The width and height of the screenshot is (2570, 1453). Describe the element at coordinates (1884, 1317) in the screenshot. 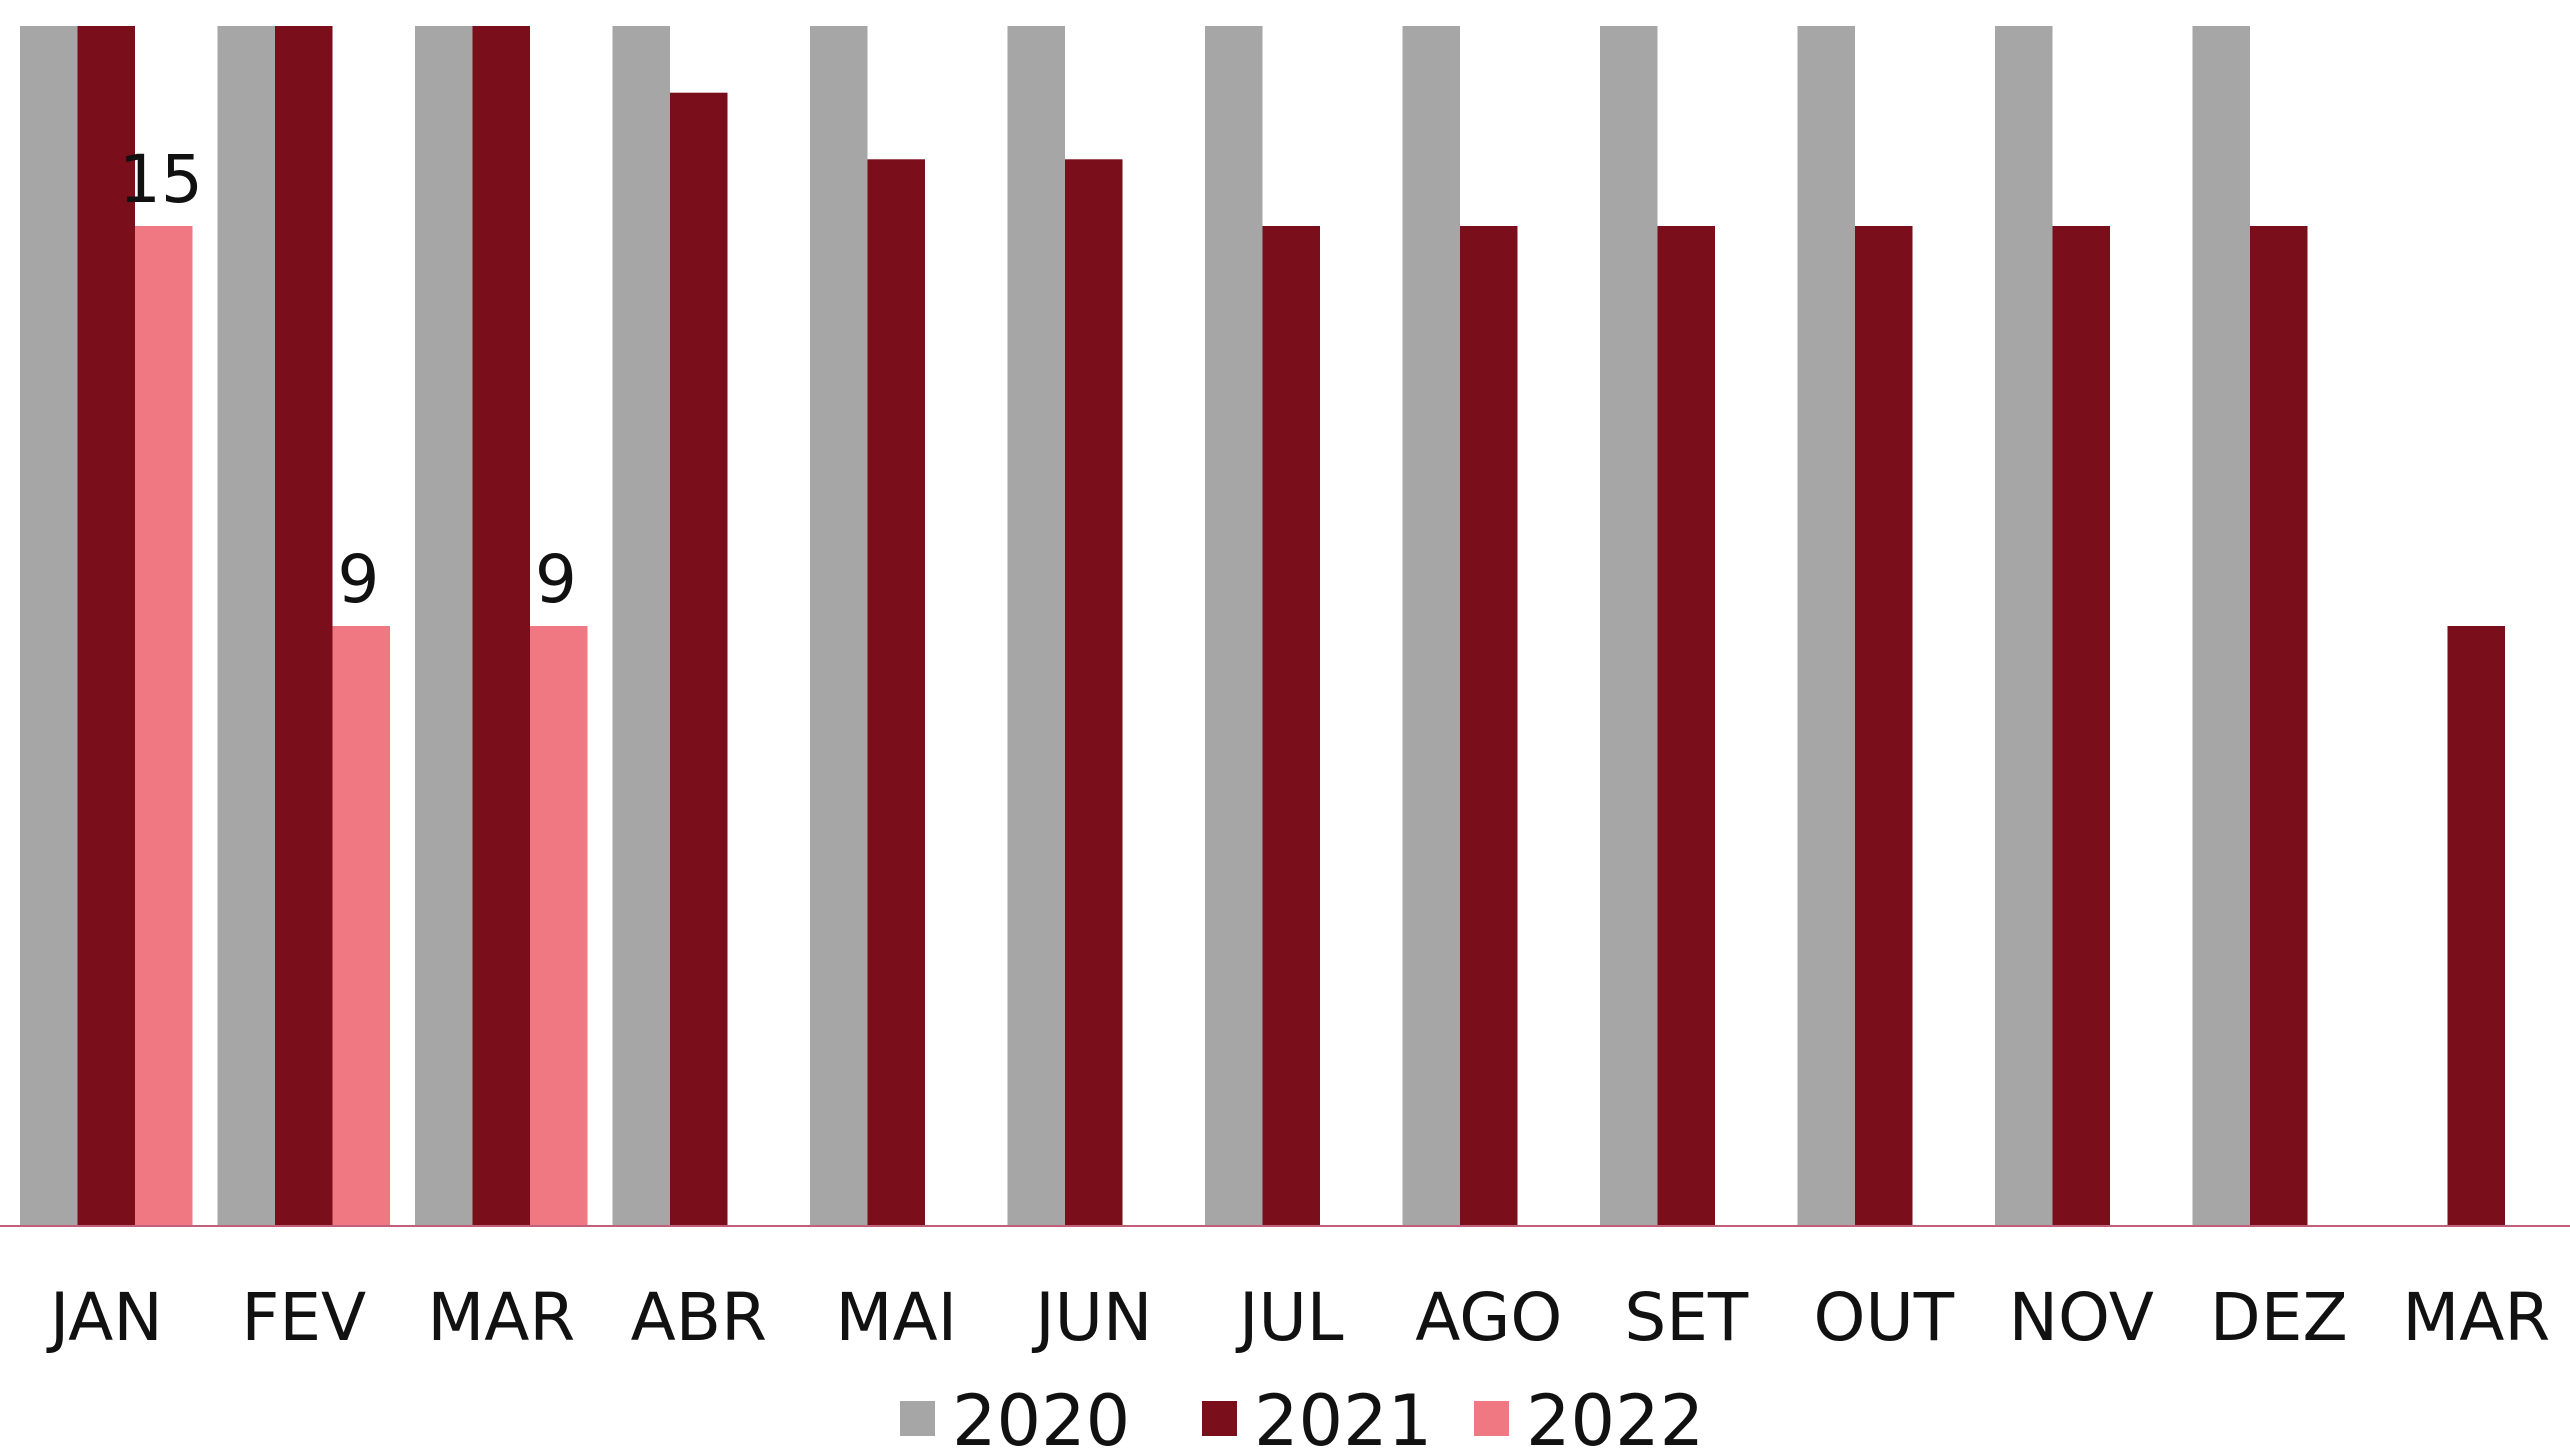

I see `x-tick-label-9: OUT` at that location.